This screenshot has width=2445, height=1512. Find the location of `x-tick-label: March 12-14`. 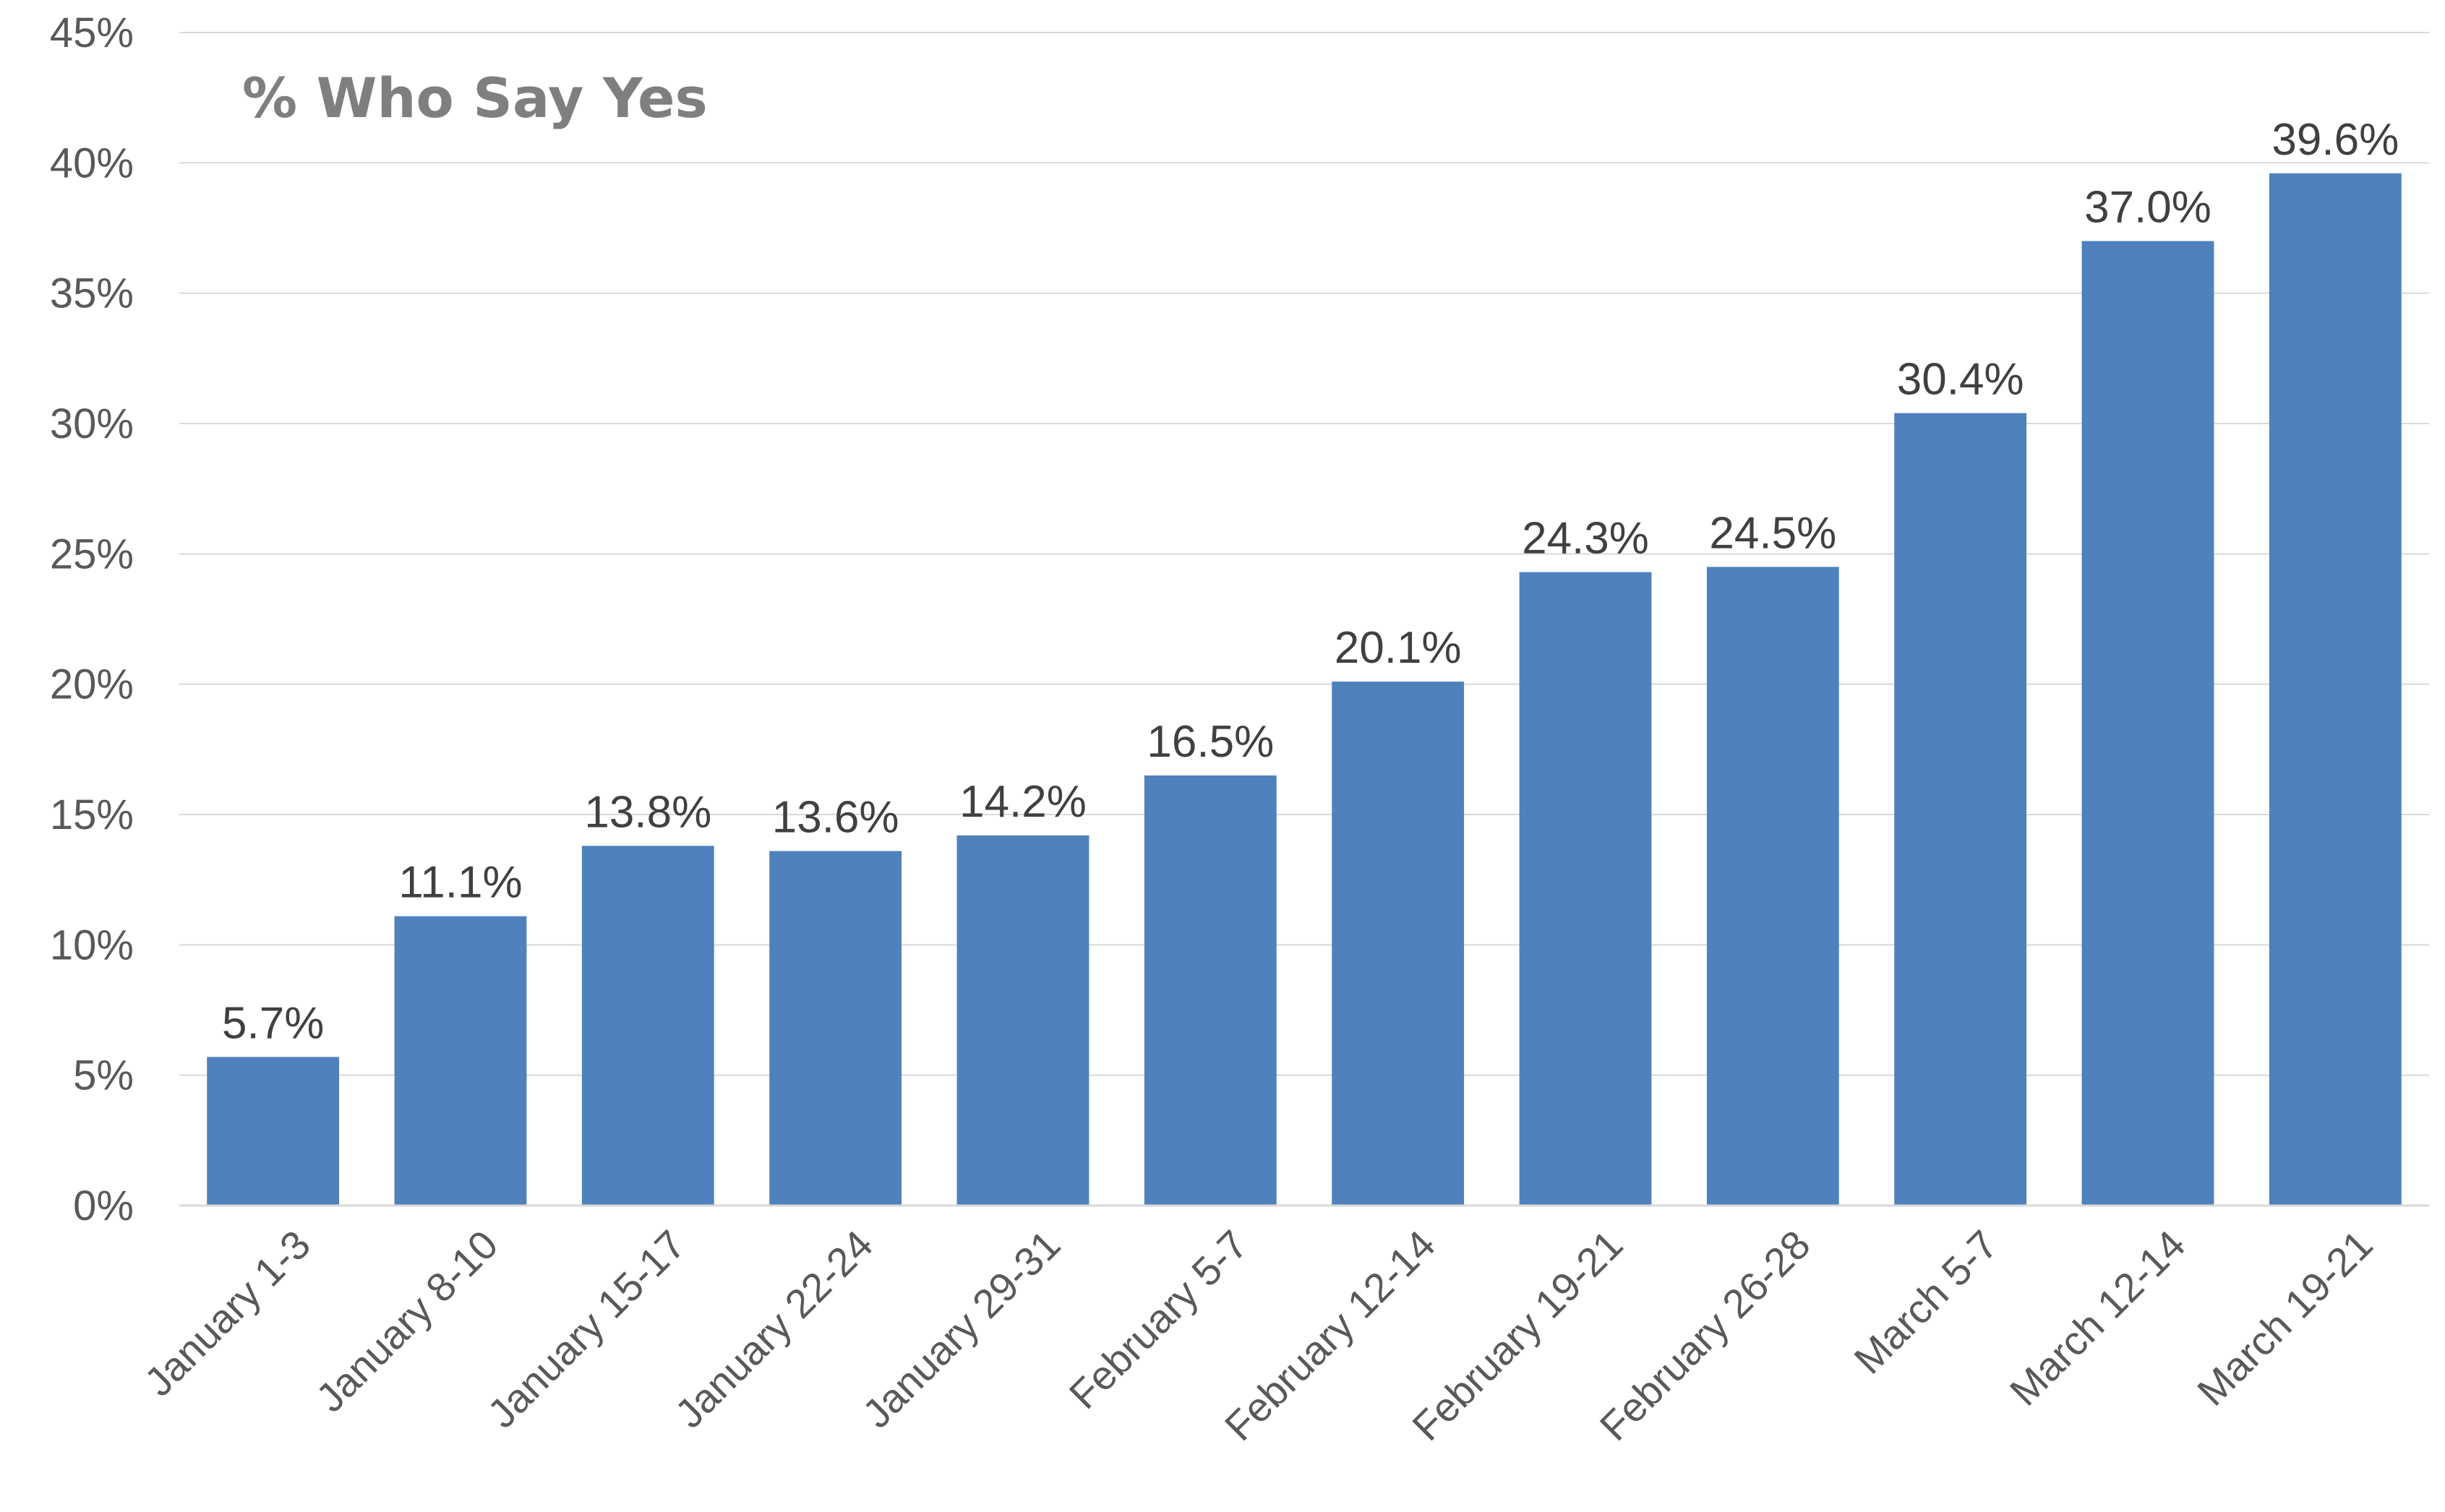

x-tick-label: March 12-14 is located at coordinates (2097, 1317).